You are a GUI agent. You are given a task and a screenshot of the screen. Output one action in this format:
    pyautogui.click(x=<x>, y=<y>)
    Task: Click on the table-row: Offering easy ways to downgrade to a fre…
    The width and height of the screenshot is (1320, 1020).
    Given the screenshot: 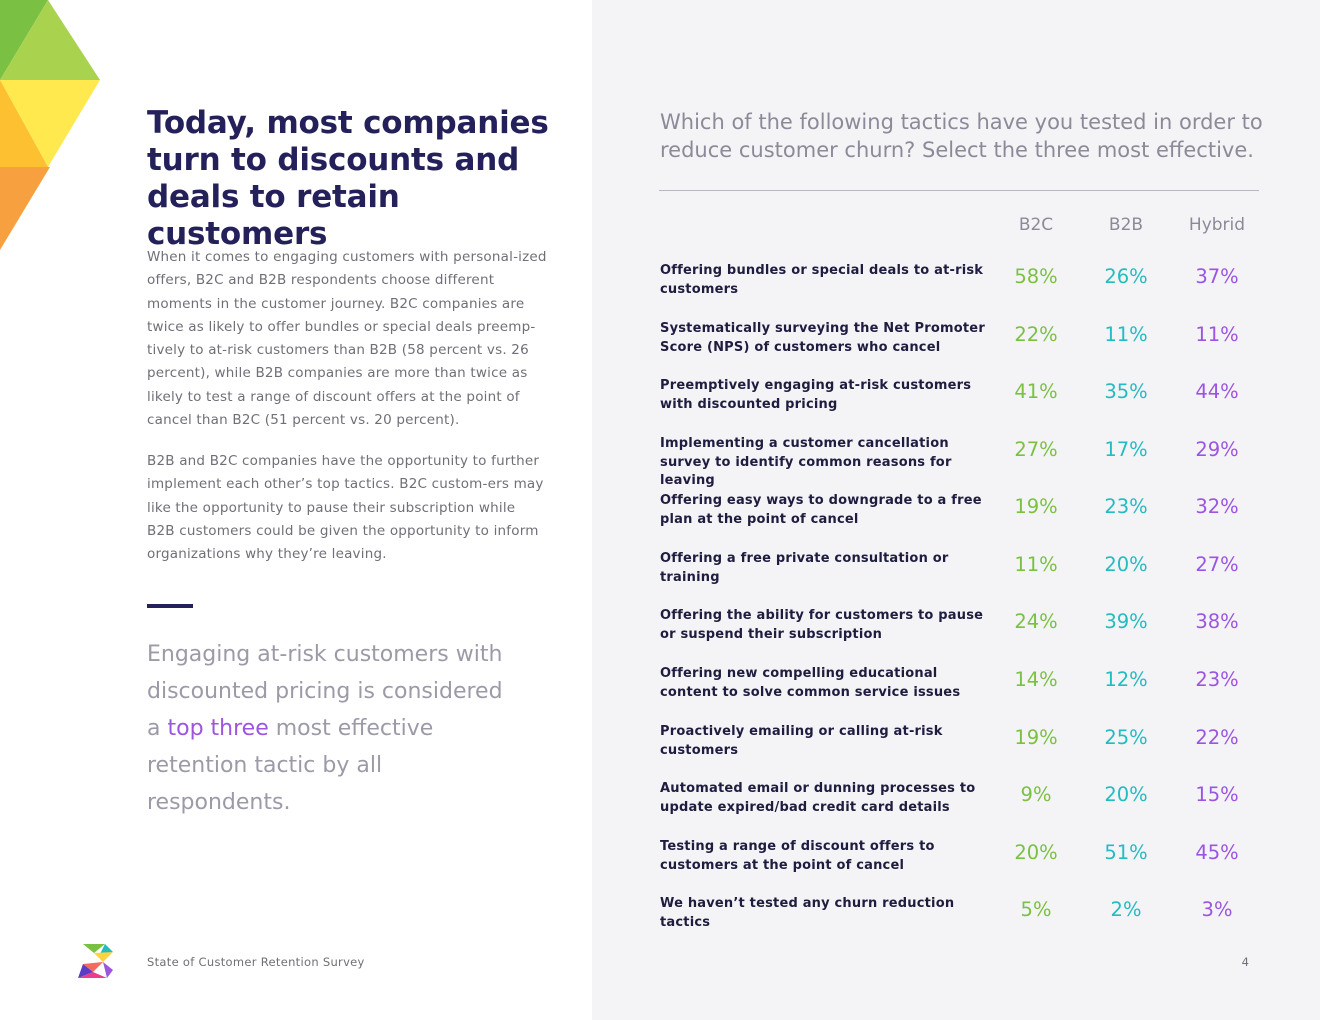 What is the action you would take?
    pyautogui.click(x=965, y=512)
    